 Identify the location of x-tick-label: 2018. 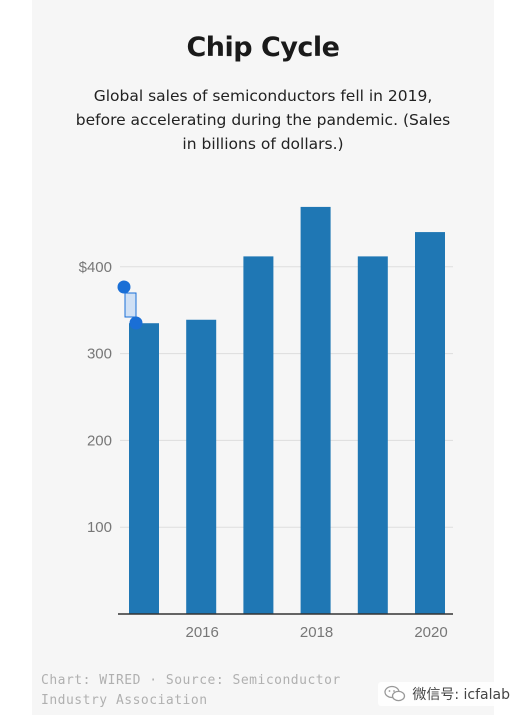
(316, 632).